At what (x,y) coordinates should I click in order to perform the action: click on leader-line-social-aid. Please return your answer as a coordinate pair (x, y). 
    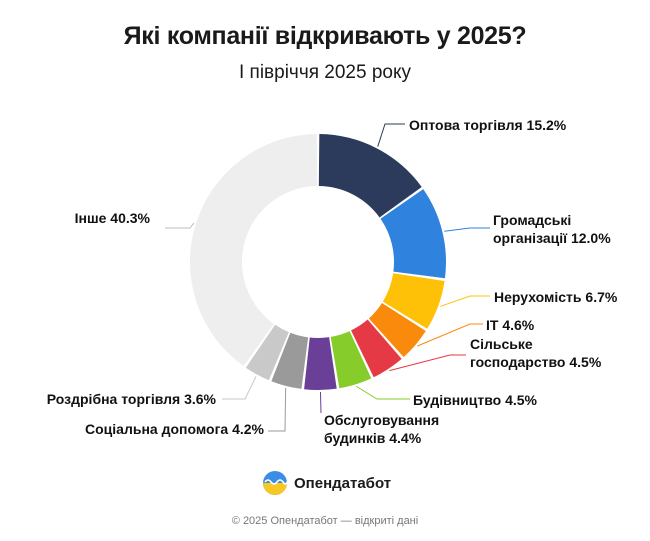
    Looking at the image, I should click on (277, 409).